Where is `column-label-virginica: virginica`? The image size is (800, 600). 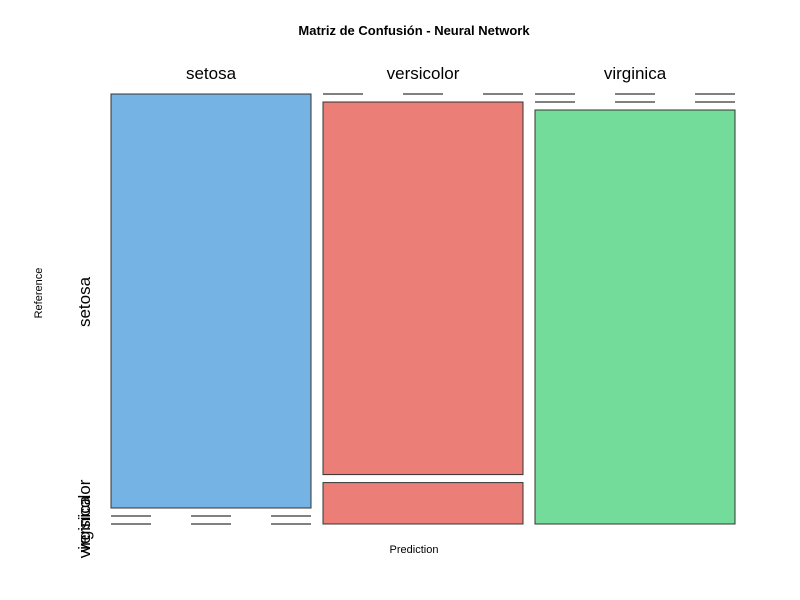
column-label-virginica: virginica is located at coordinates (635, 73).